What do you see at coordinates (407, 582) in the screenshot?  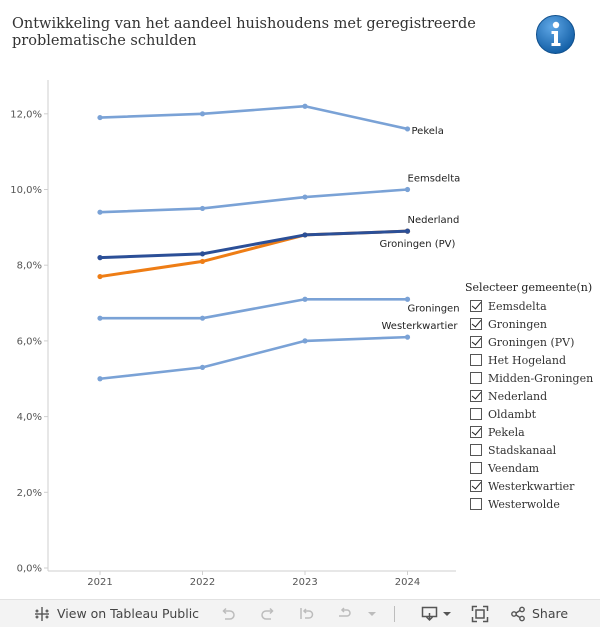 I see `x-tick-label: 2024` at bounding box center [407, 582].